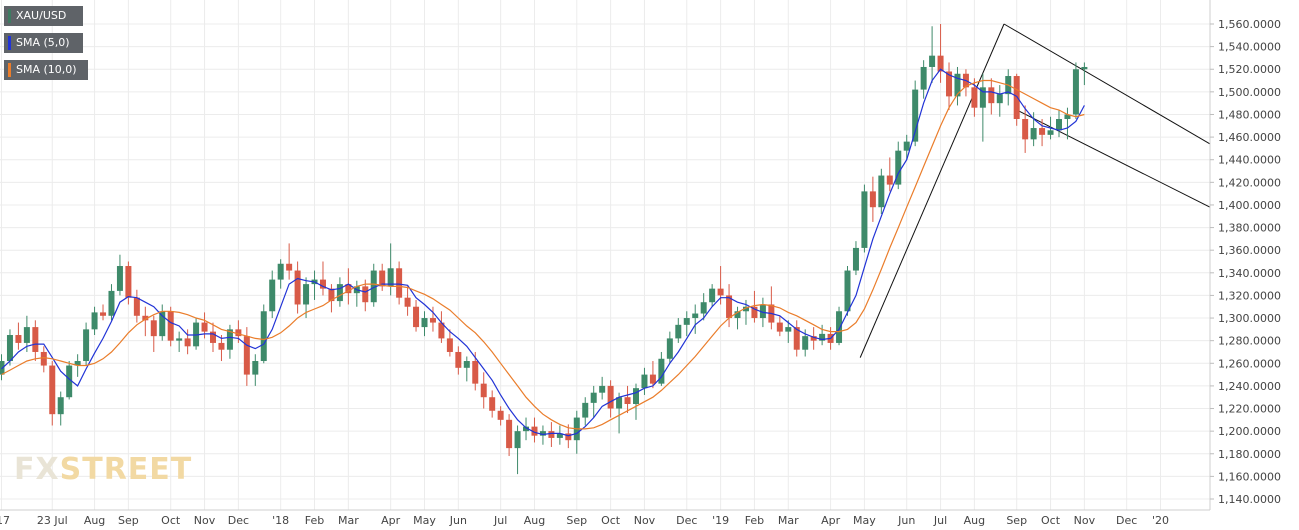 Image resolution: width=1299 pixels, height=530 pixels. What do you see at coordinates (424, 520) in the screenshot?
I see `x-tick-label: May` at bounding box center [424, 520].